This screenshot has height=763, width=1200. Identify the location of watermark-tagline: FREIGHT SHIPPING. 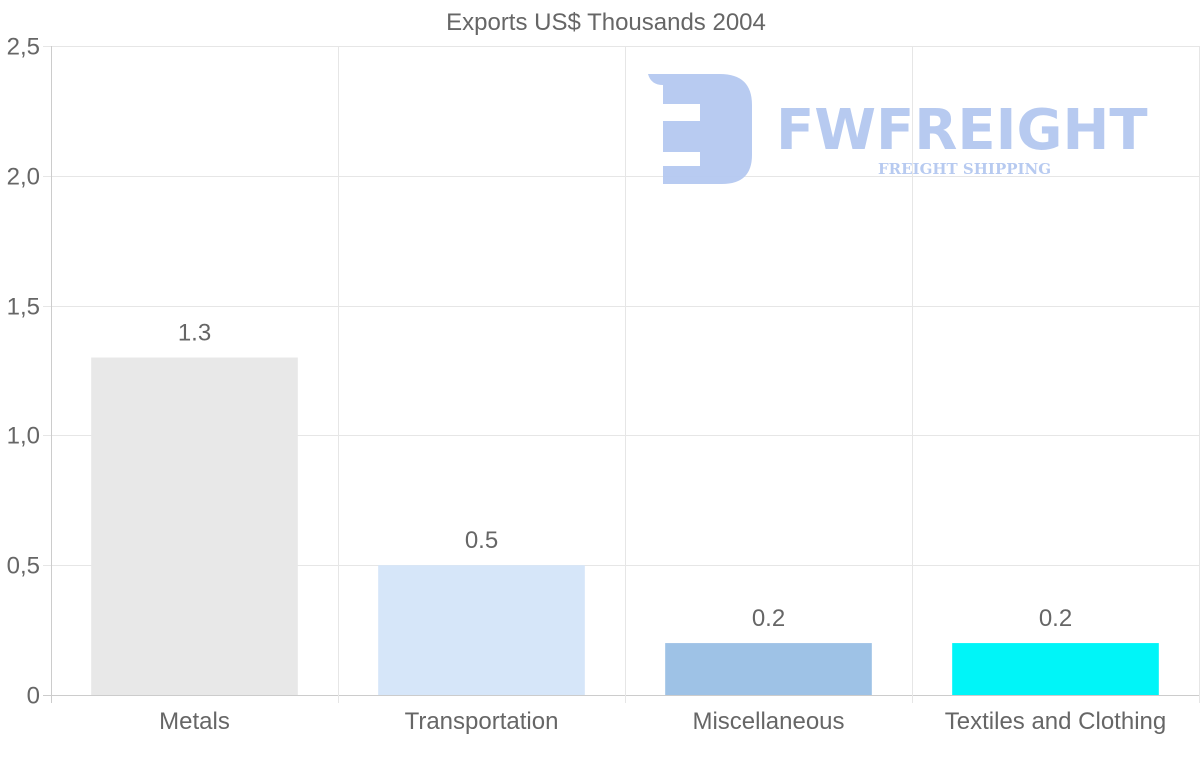
(964, 169).